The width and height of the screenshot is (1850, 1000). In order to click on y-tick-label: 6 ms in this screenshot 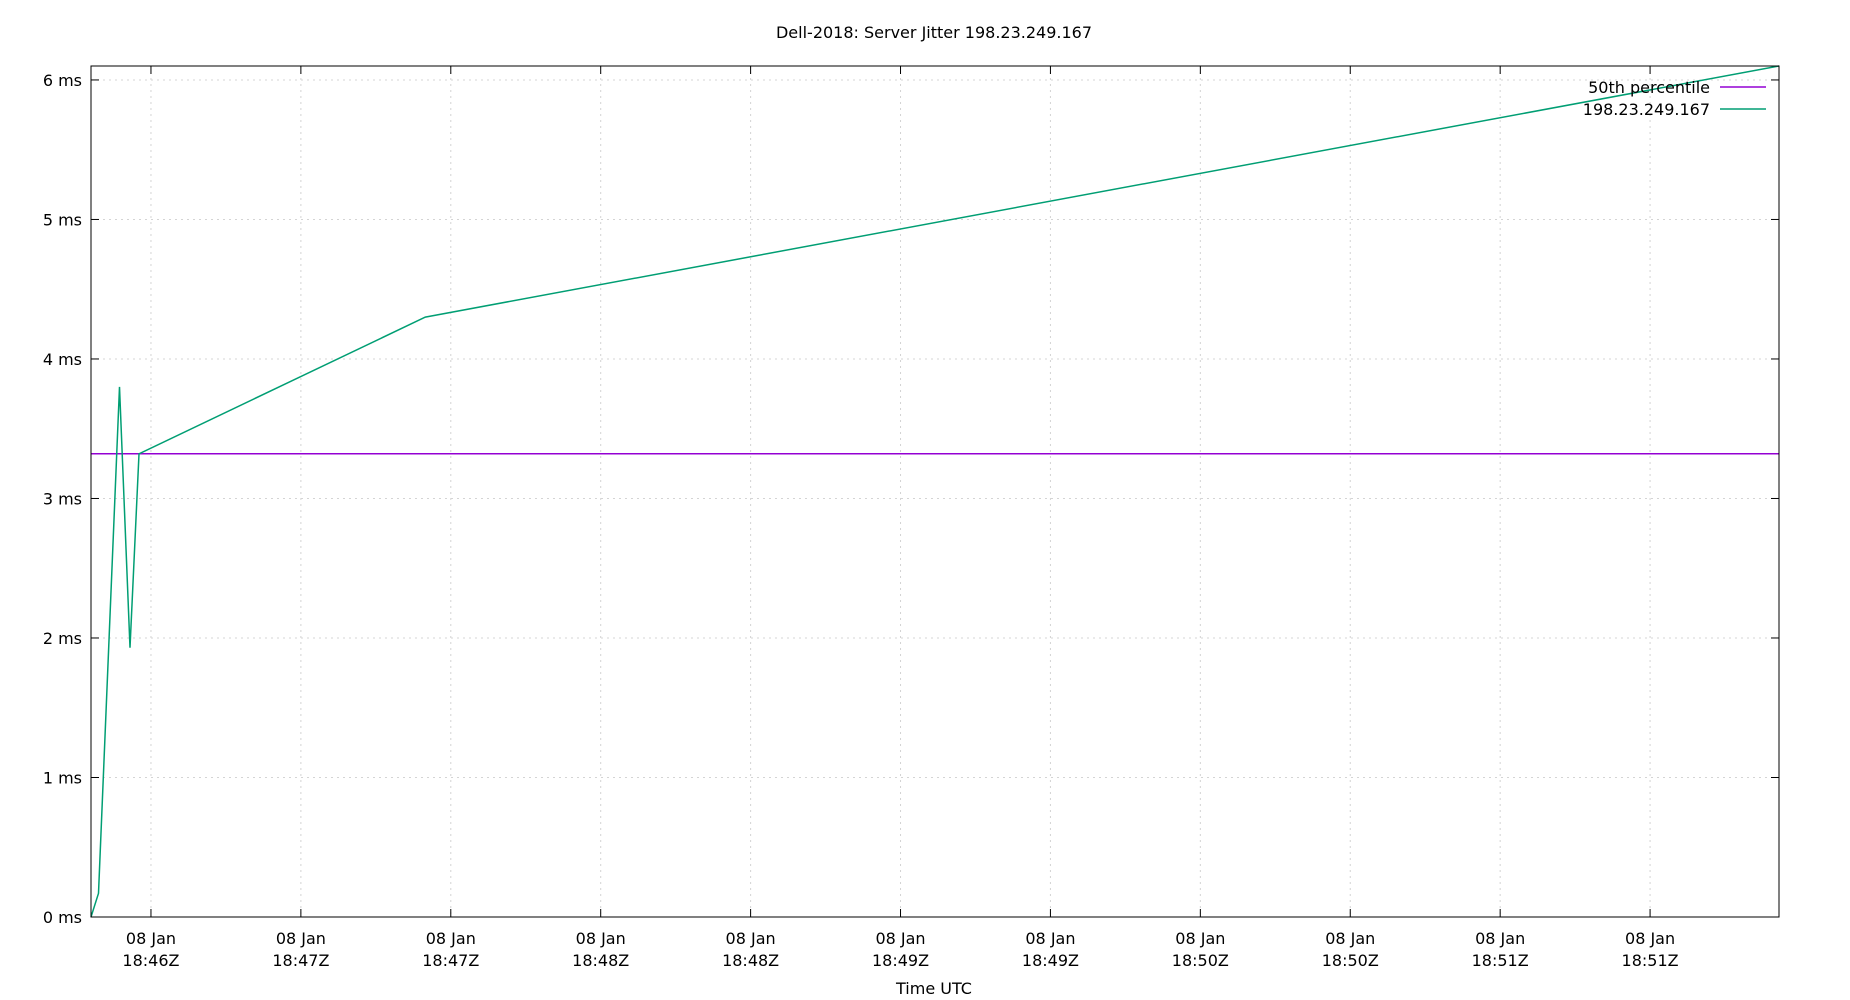, I will do `click(62, 80)`.